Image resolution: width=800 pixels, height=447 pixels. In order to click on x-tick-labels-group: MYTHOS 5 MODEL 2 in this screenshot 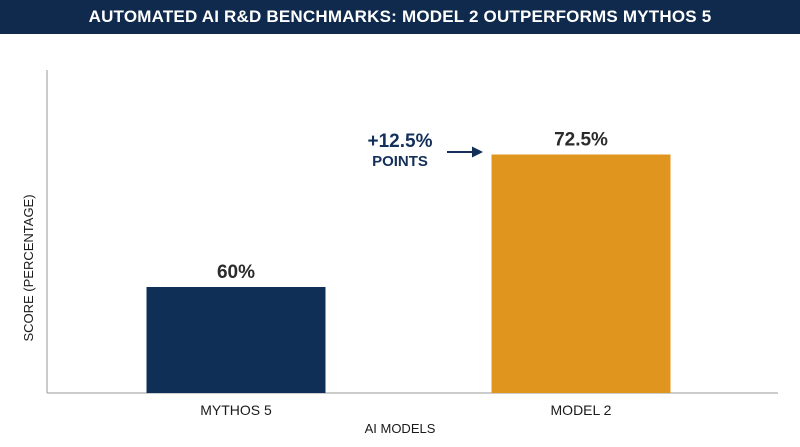, I will do `click(405, 410)`.